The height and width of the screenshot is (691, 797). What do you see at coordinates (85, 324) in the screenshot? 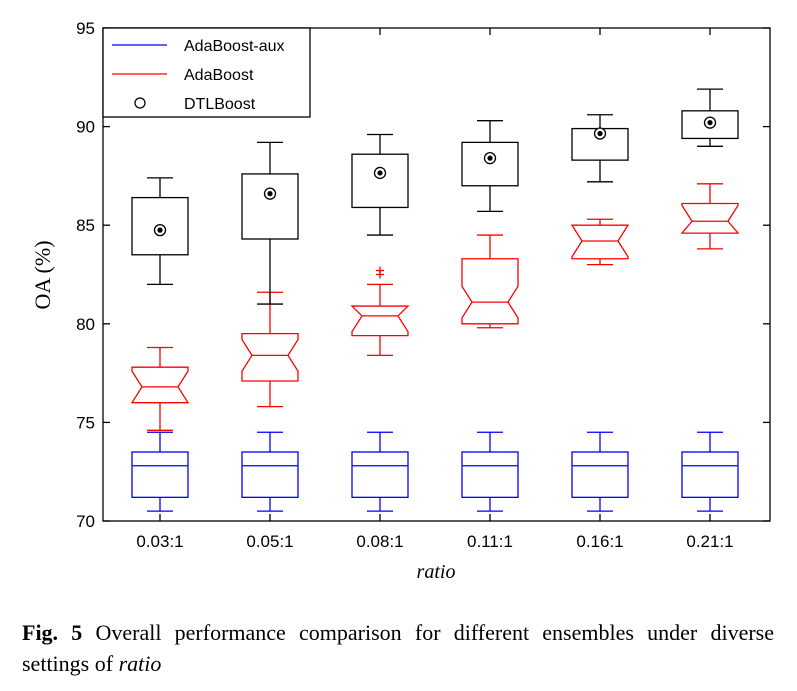
I see `y-tick-label: 80` at bounding box center [85, 324].